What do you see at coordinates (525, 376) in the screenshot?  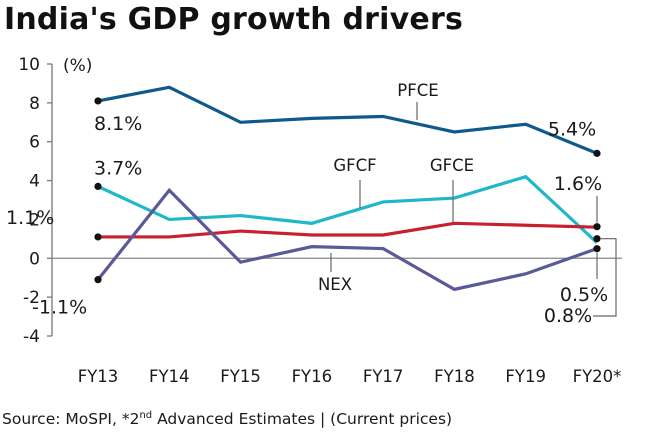 I see `x-tick-label: FY19` at bounding box center [525, 376].